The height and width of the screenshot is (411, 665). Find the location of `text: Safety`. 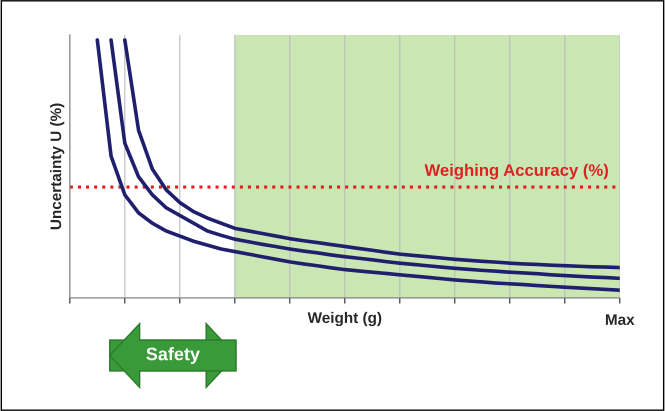

text: Safety is located at coordinates (173, 355).